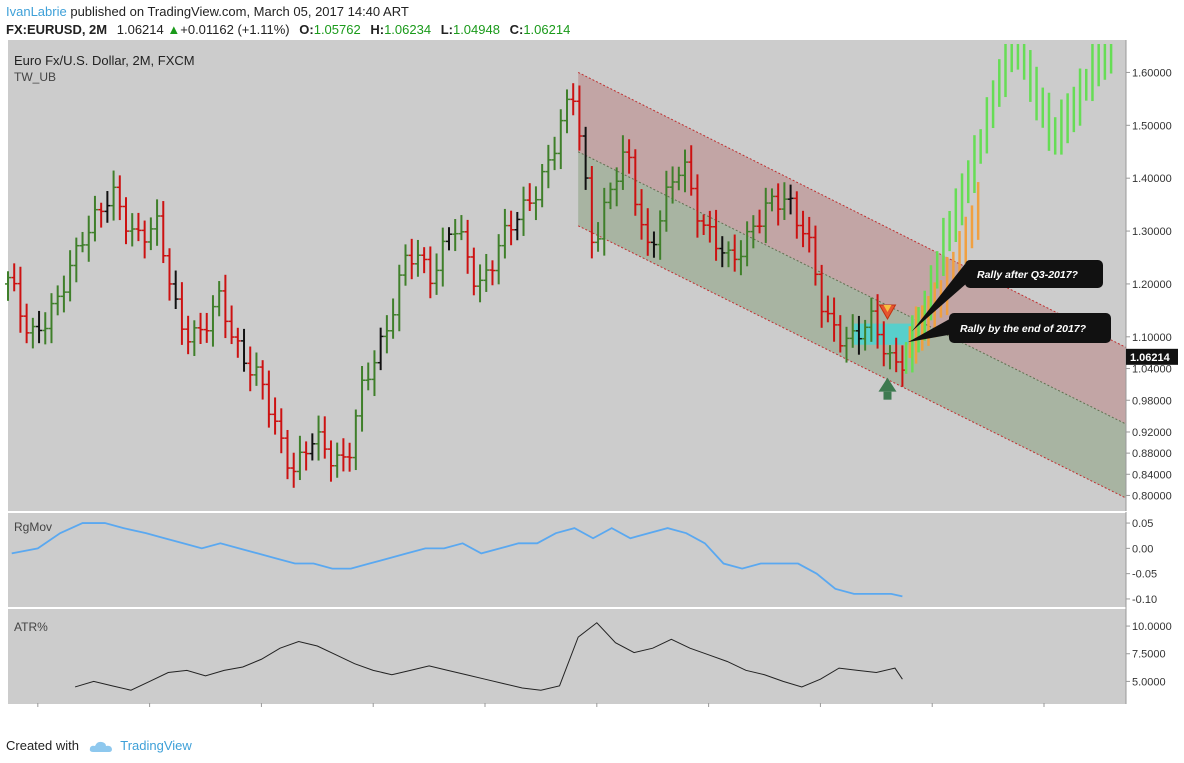 The height and width of the screenshot is (763, 1184). Describe the element at coordinates (33, 527) in the screenshot. I see `rgmov-title: RgMov` at that location.